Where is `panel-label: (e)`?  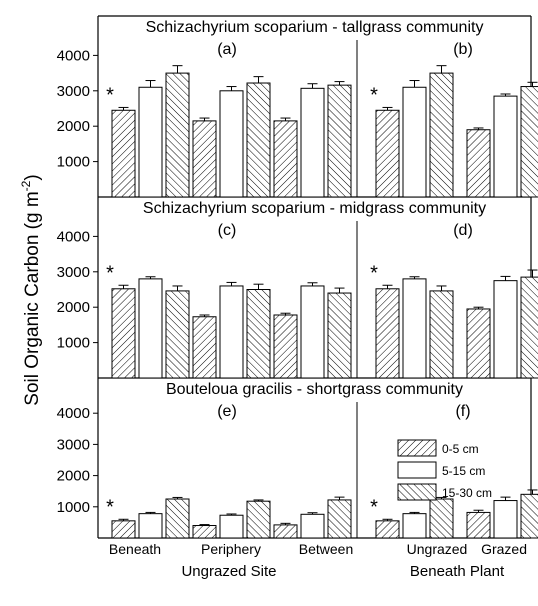 panel-label: (e) is located at coordinates (227, 411).